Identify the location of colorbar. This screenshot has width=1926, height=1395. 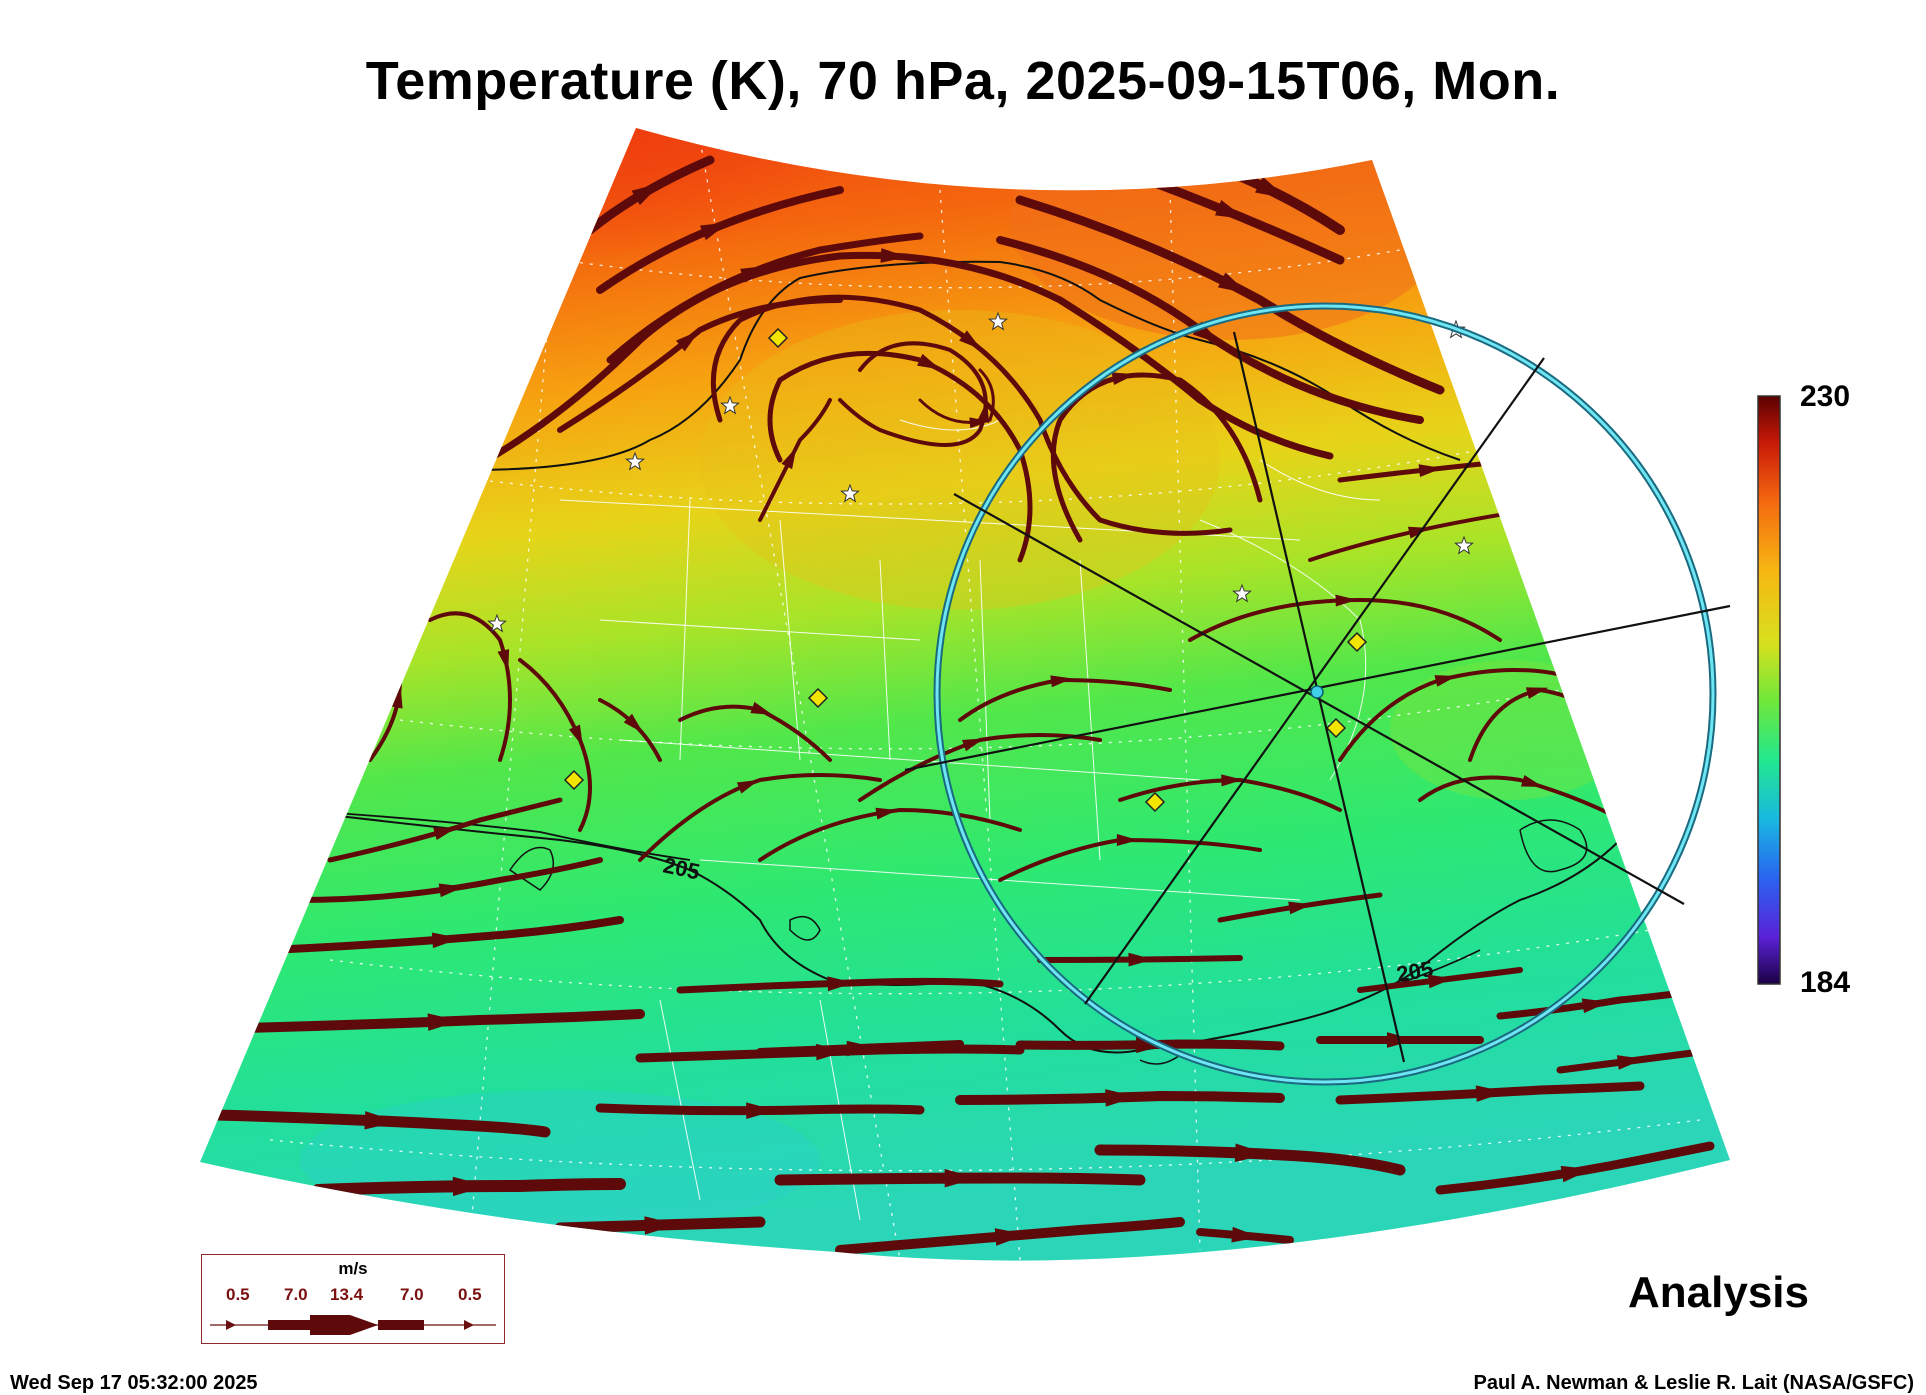
(1769, 690).